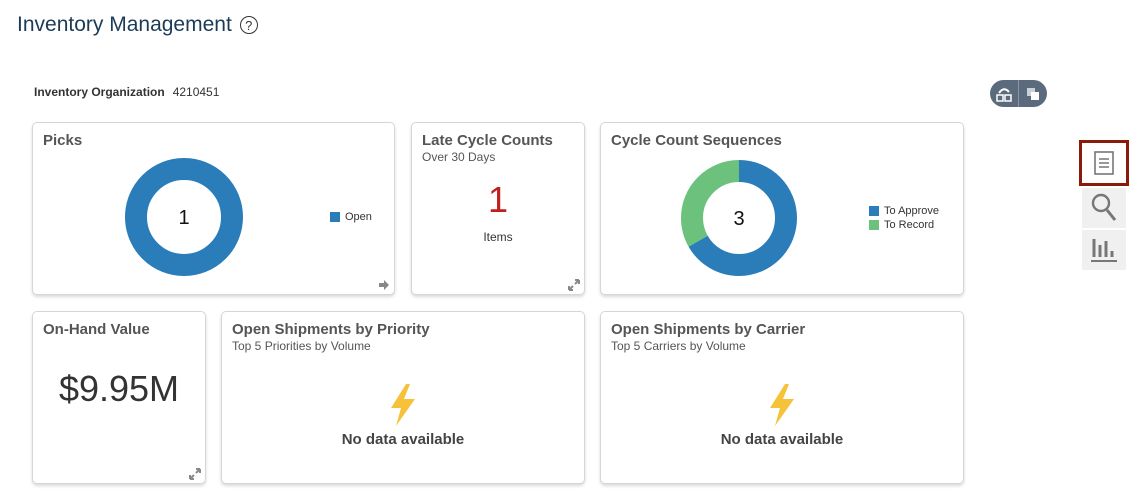 The image size is (1132, 496). I want to click on donut-slice-open, so click(184, 217).